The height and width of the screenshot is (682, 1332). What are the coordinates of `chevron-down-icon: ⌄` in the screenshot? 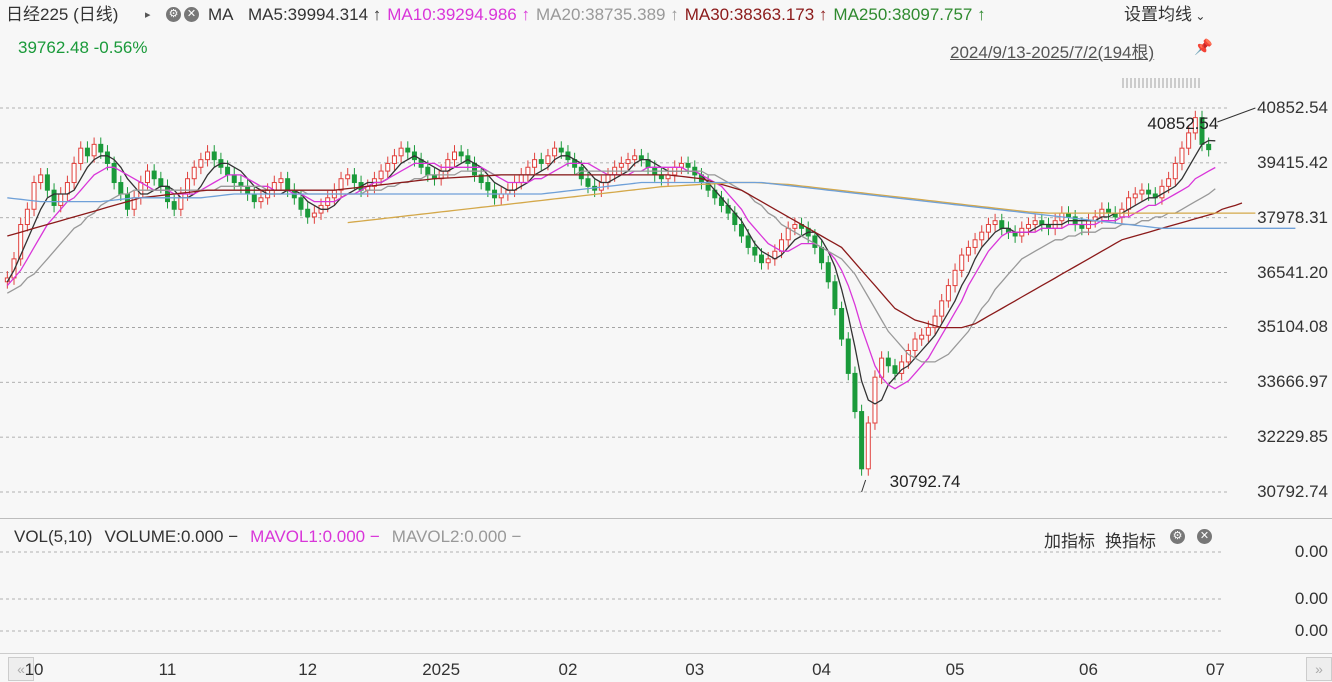 It's located at (1199, 16).